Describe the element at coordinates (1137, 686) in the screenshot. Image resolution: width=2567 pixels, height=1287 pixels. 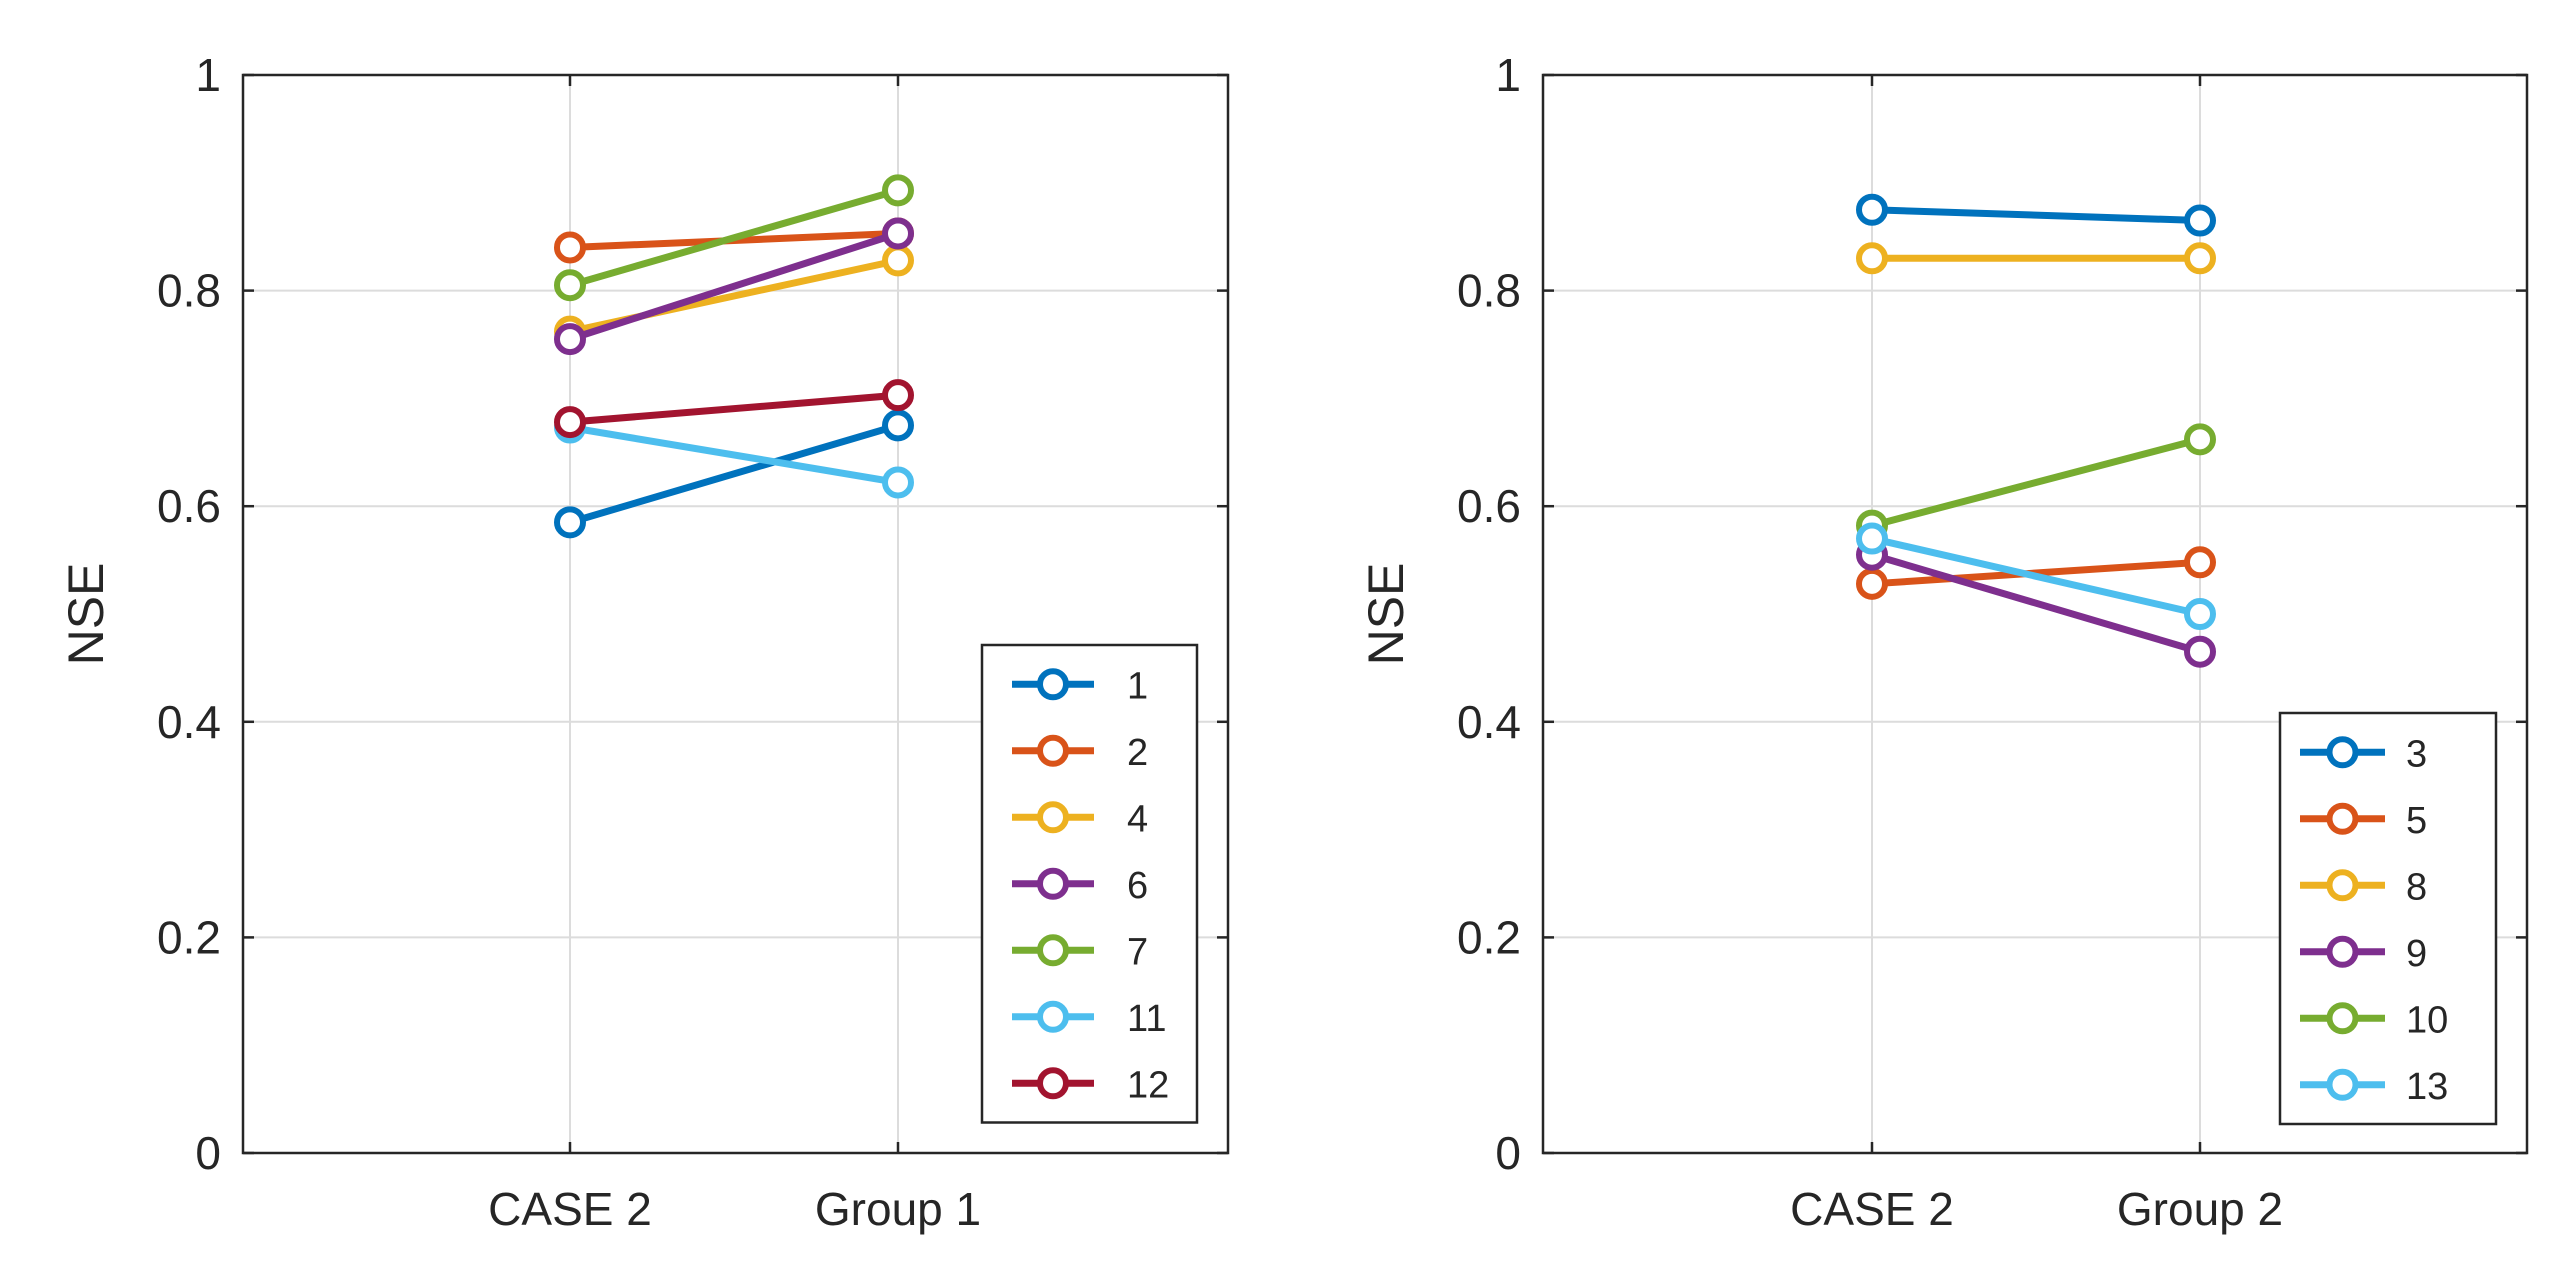
I see `legend-label-1: 1` at that location.